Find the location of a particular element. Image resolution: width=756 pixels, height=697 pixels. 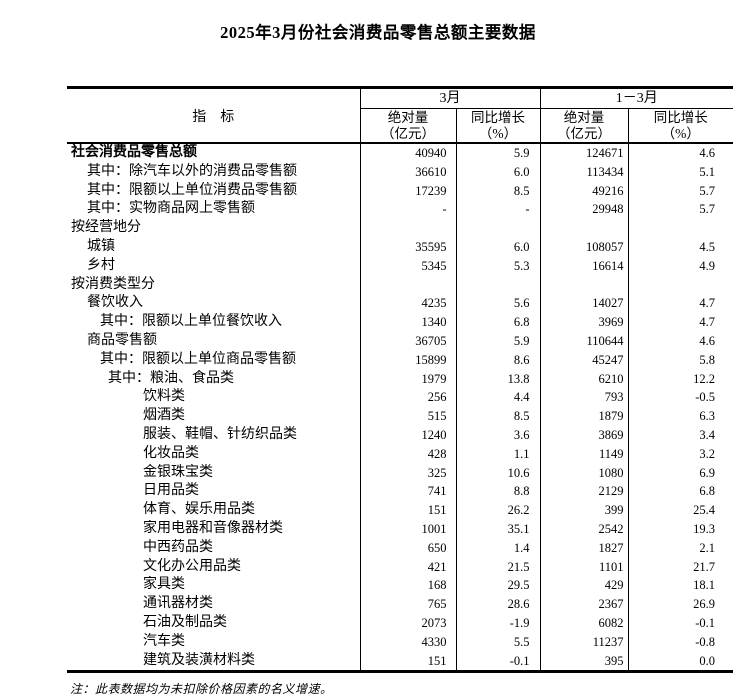

row-value: 399 is located at coordinates (583, 510).